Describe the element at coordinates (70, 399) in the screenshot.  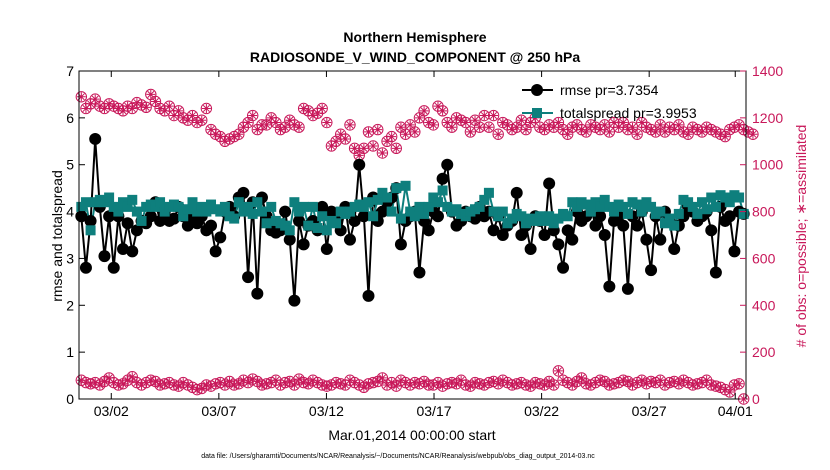
I see `y-tick-label: 0` at that location.